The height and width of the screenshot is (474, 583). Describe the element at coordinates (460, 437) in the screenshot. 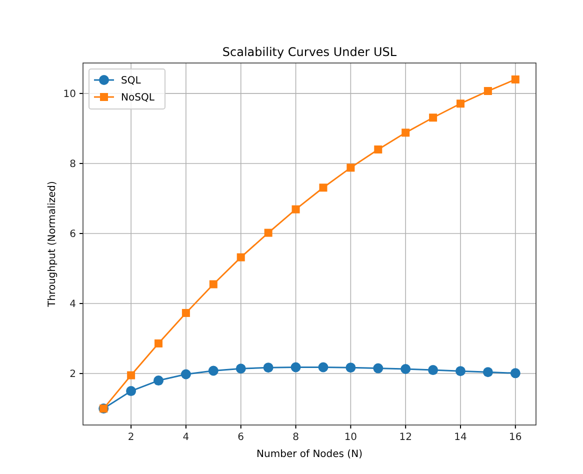

I see `x-tick-label: 14` at that location.